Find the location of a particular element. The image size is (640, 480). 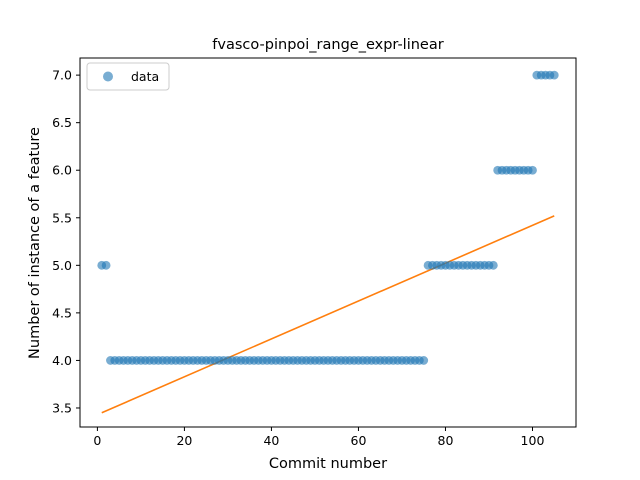

x-axis-label: Commit number is located at coordinates (328, 464).